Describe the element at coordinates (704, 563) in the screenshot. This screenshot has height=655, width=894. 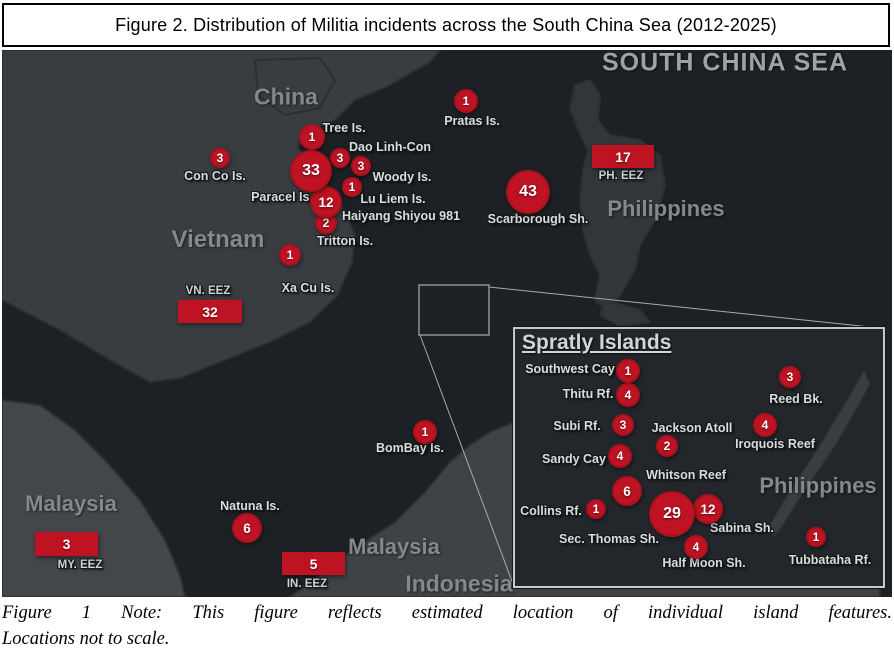
I see `feature-label: Half Moon Sh.` at that location.